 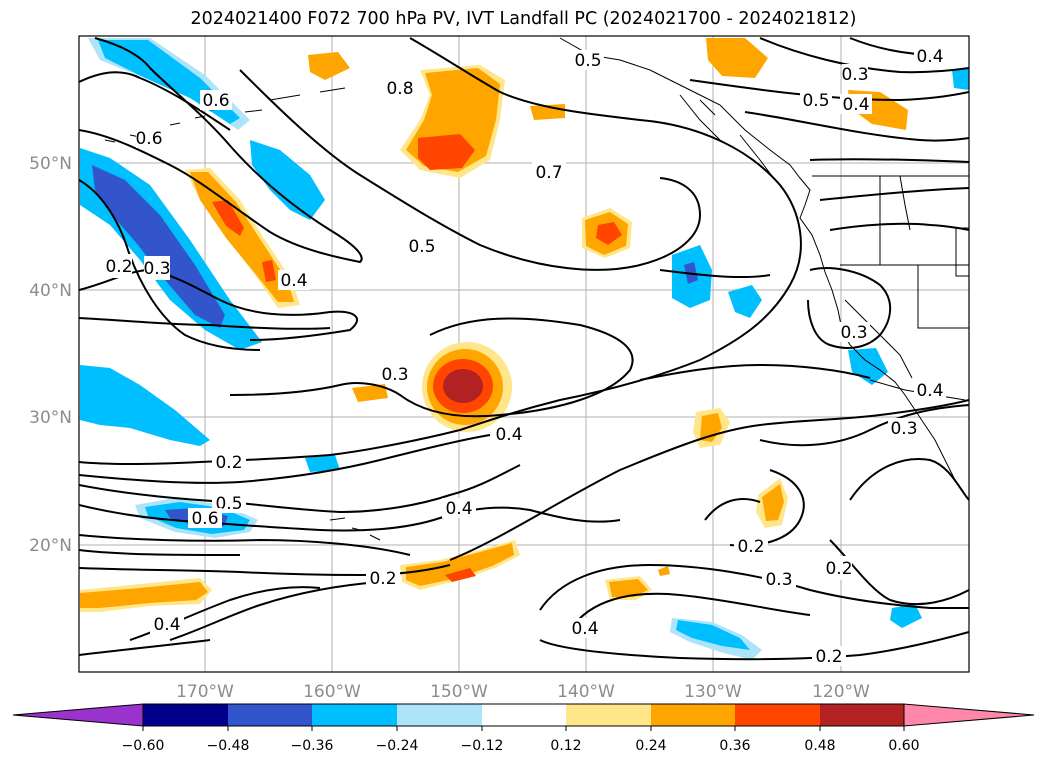 What do you see at coordinates (322, 463) in the screenshot?
I see `shade-neg-small-30n` at bounding box center [322, 463].